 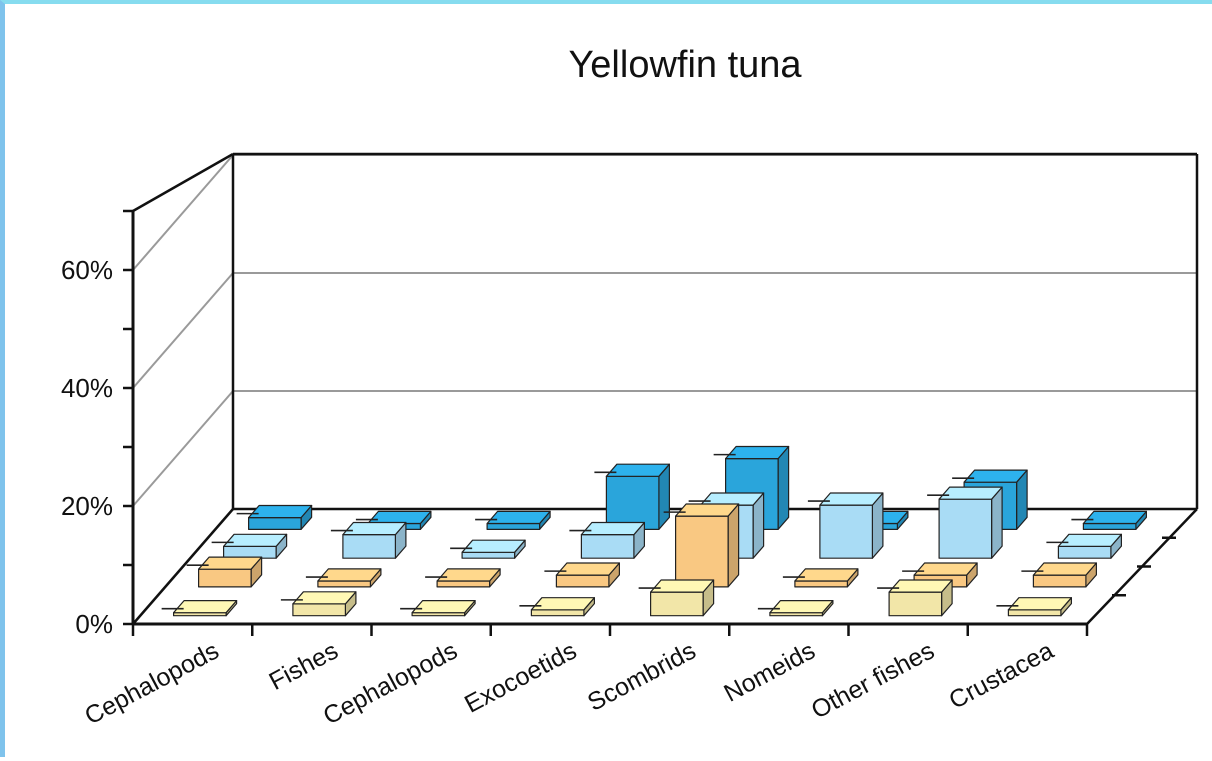 What do you see at coordinates (769, 672) in the screenshot?
I see `category-label: Nomeids` at bounding box center [769, 672].